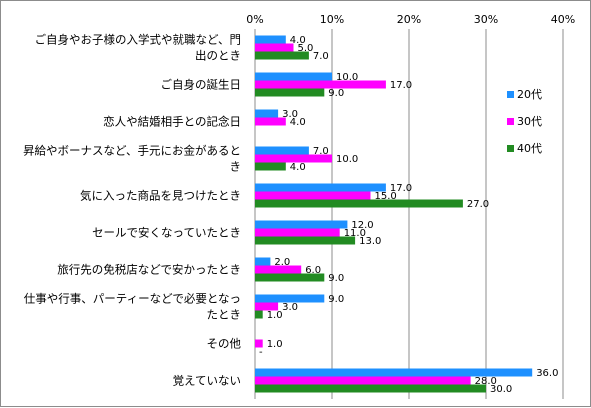  I want to click on category-group: 旅行先の免税店などで安かったとき 2.0 6.0 9.0, so click(200, 270).